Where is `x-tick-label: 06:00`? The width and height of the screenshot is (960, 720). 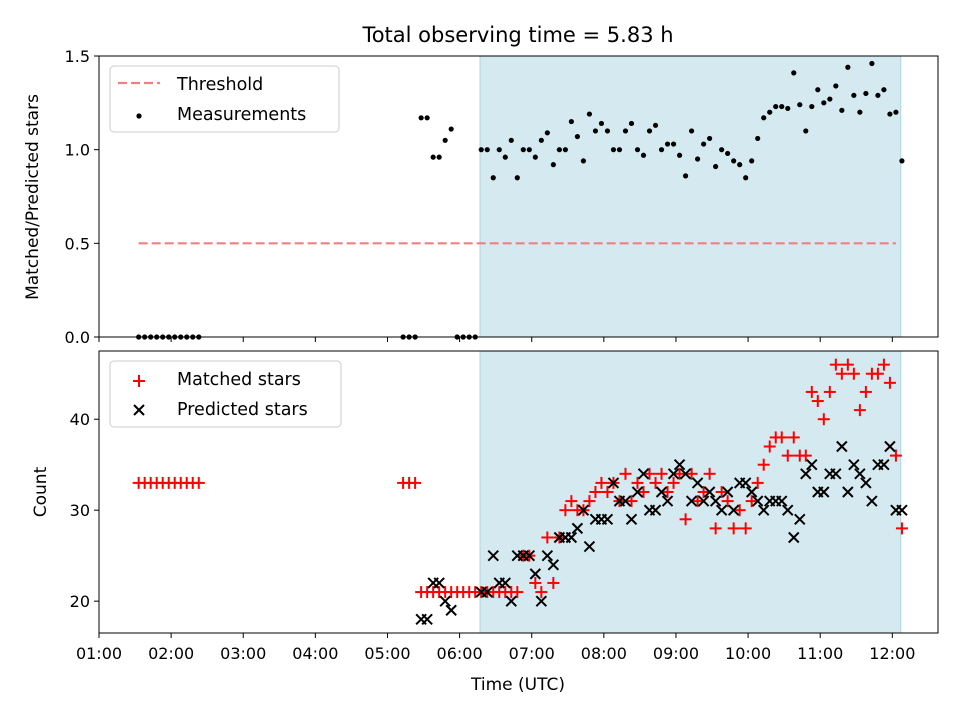
x-tick-label: 06:00 is located at coordinates (460, 653).